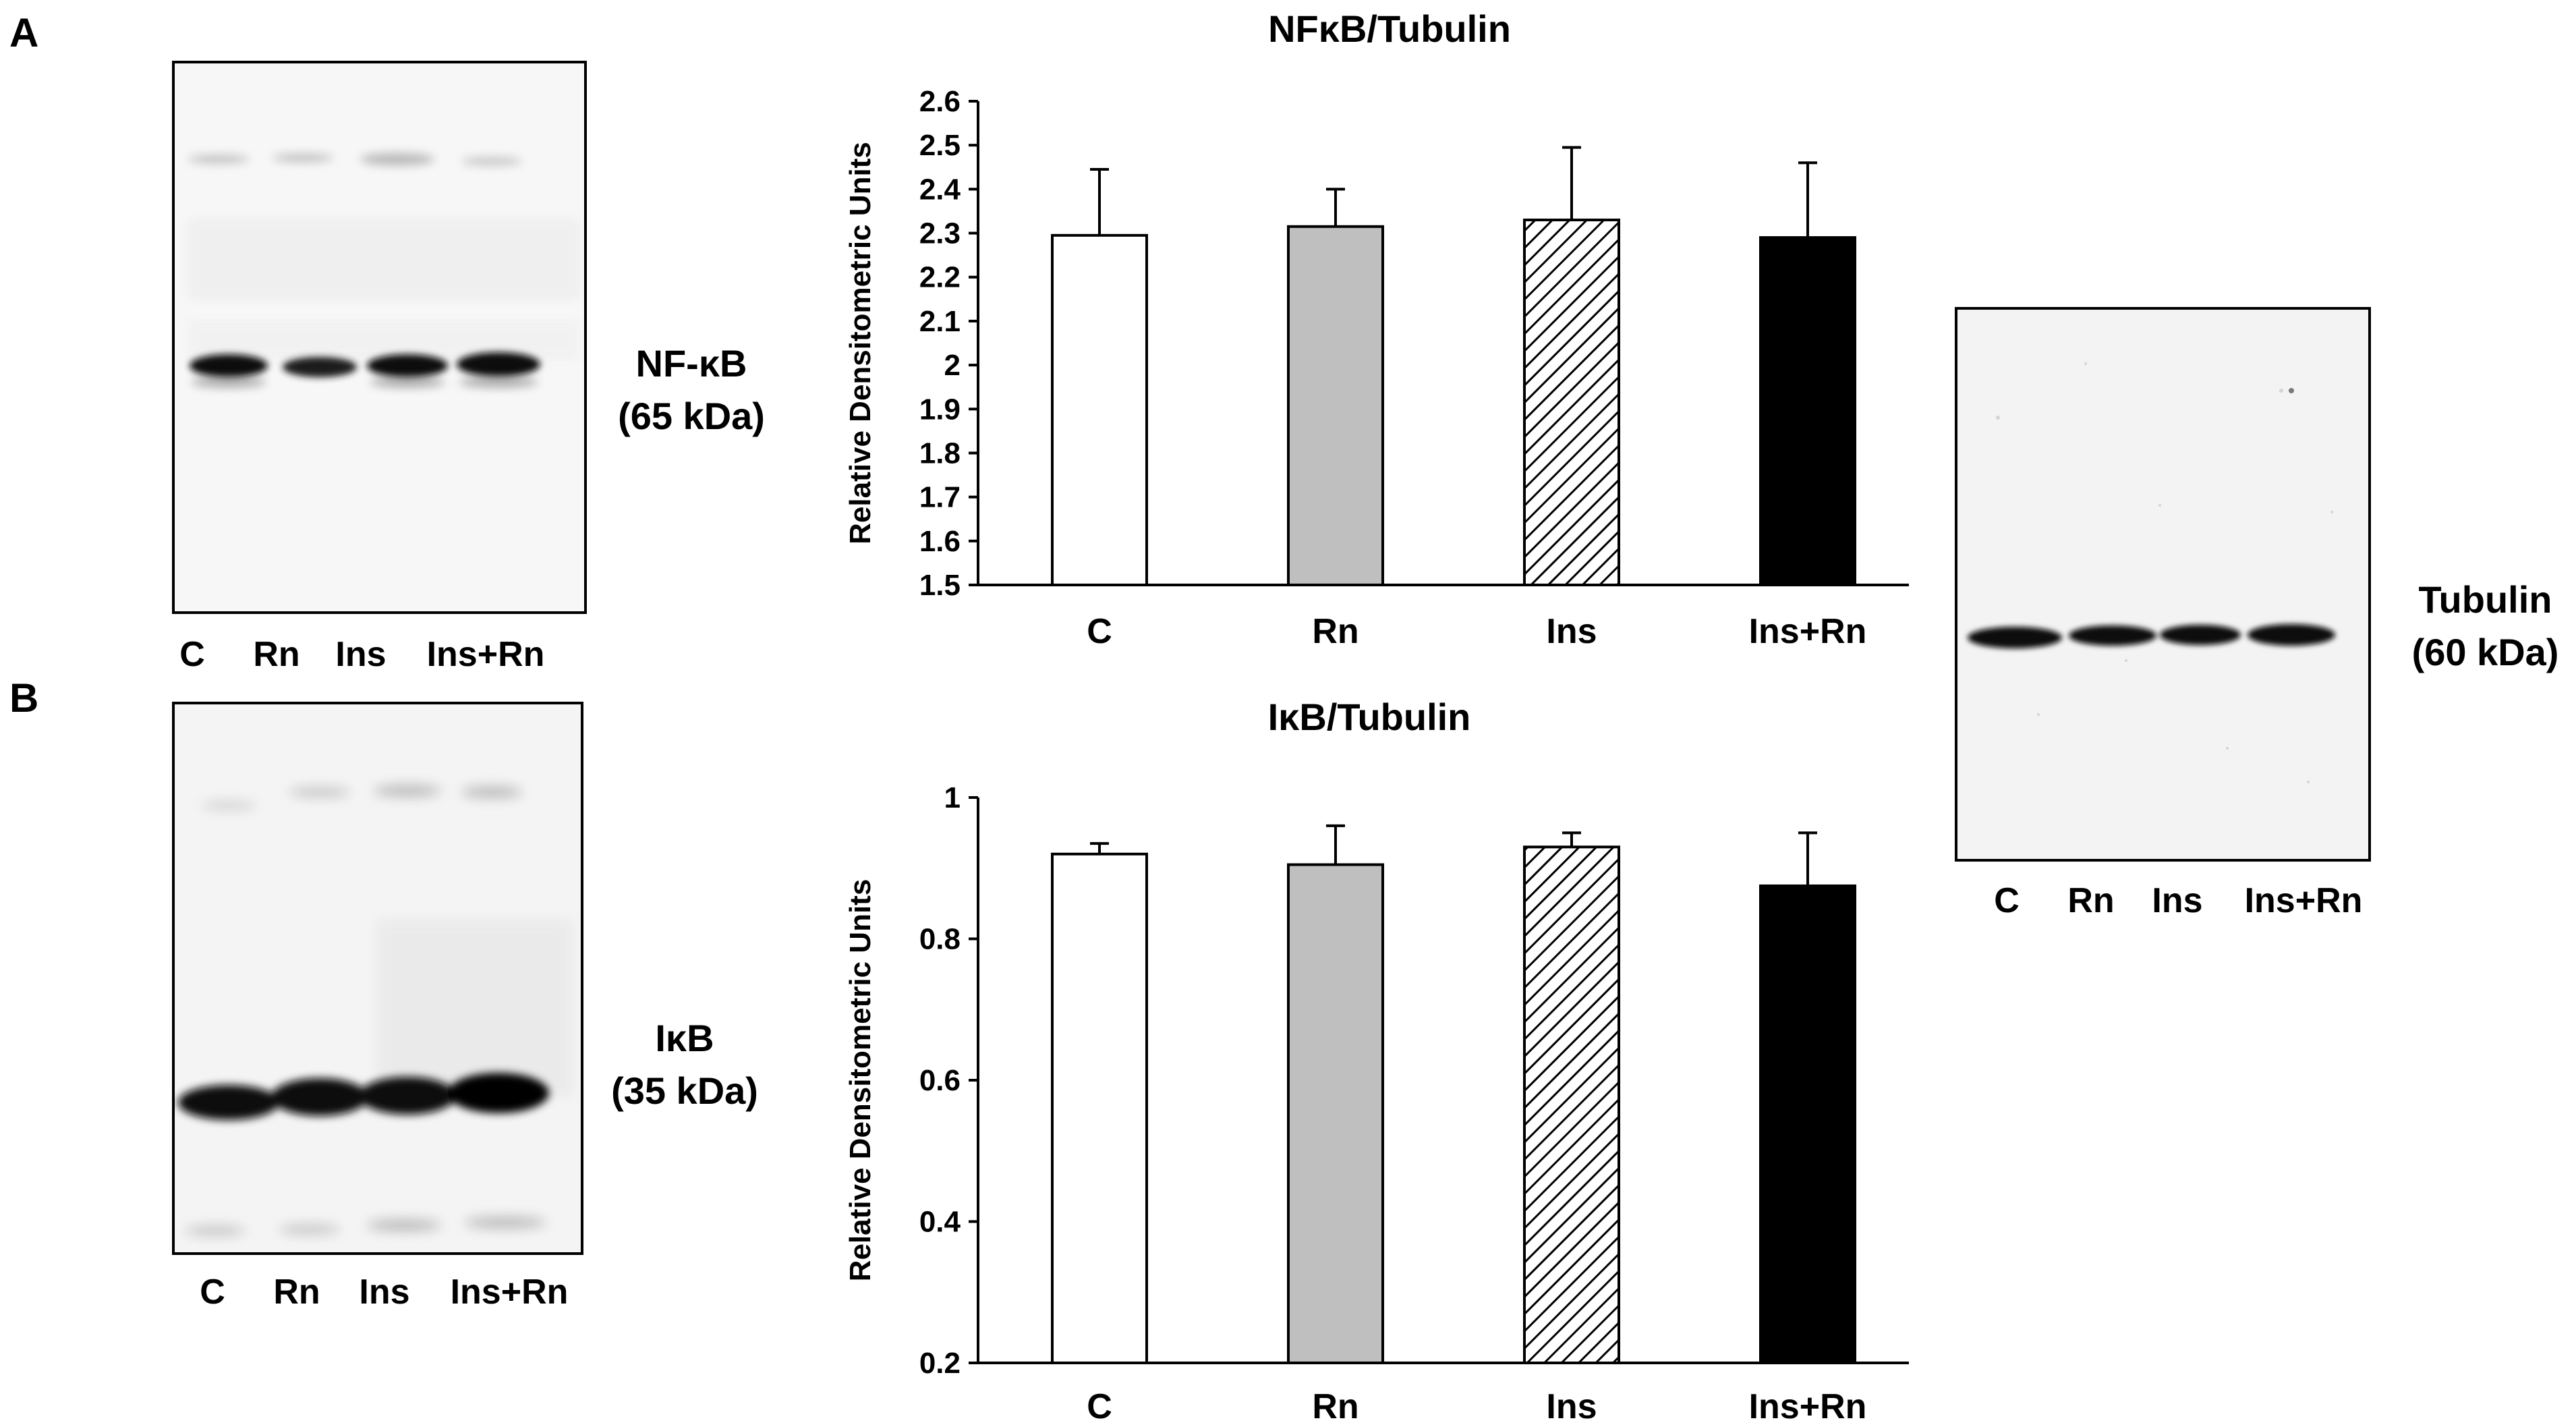 This screenshot has width=2576, height=1427. I want to click on panel-letter-a: A, so click(24, 32).